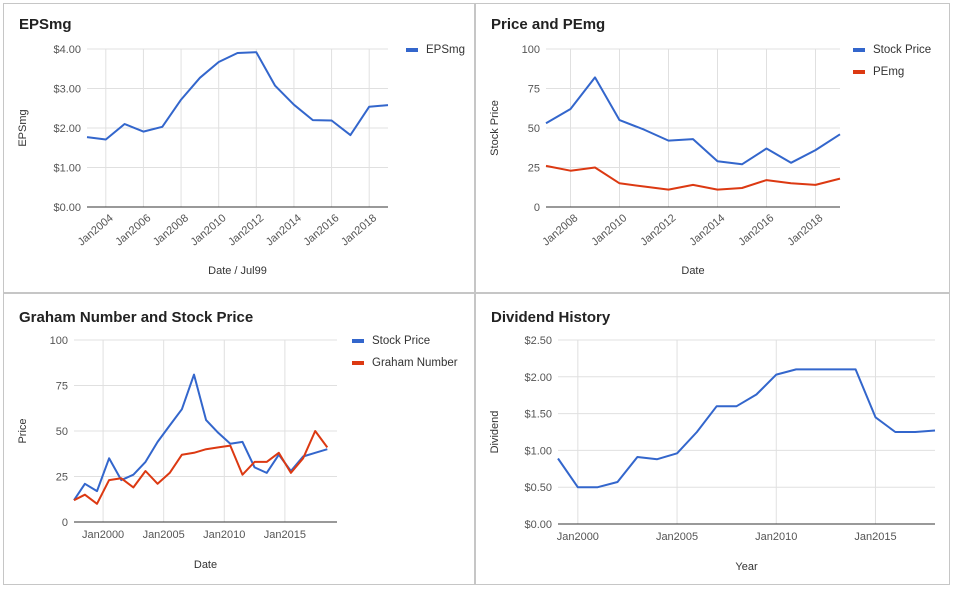 This screenshot has width=953, height=593. What do you see at coordinates (495, 432) in the screenshot?
I see `y-axis-label: Dividend` at bounding box center [495, 432].